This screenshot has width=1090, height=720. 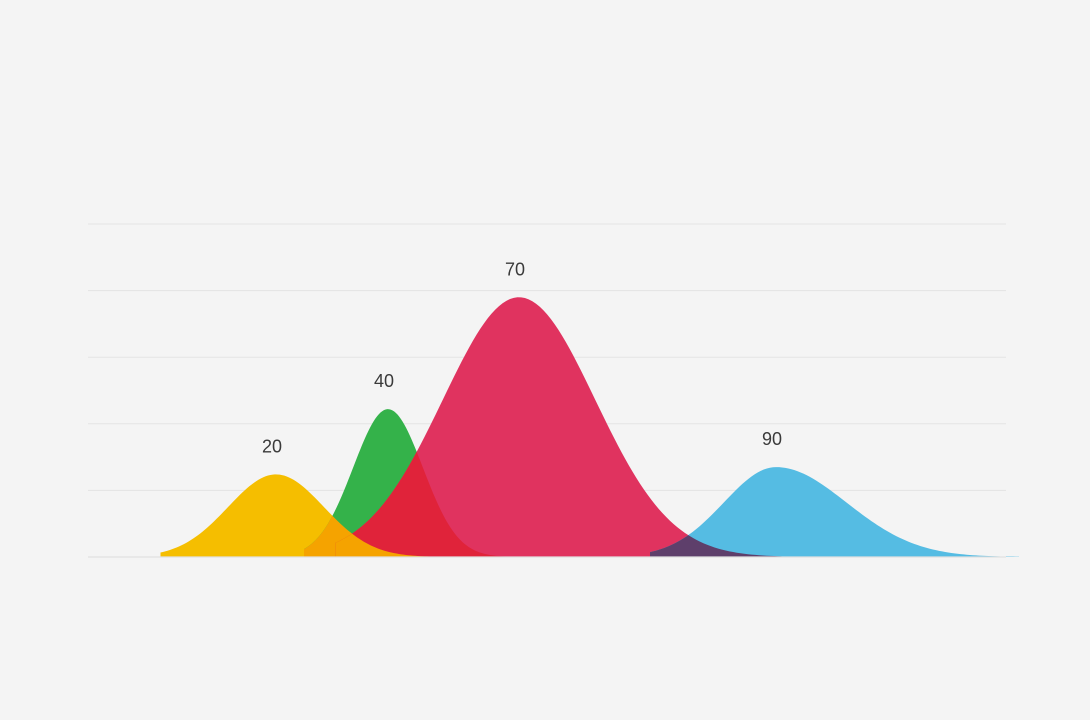 I want to click on peak-label-40: 40, so click(x=384, y=381).